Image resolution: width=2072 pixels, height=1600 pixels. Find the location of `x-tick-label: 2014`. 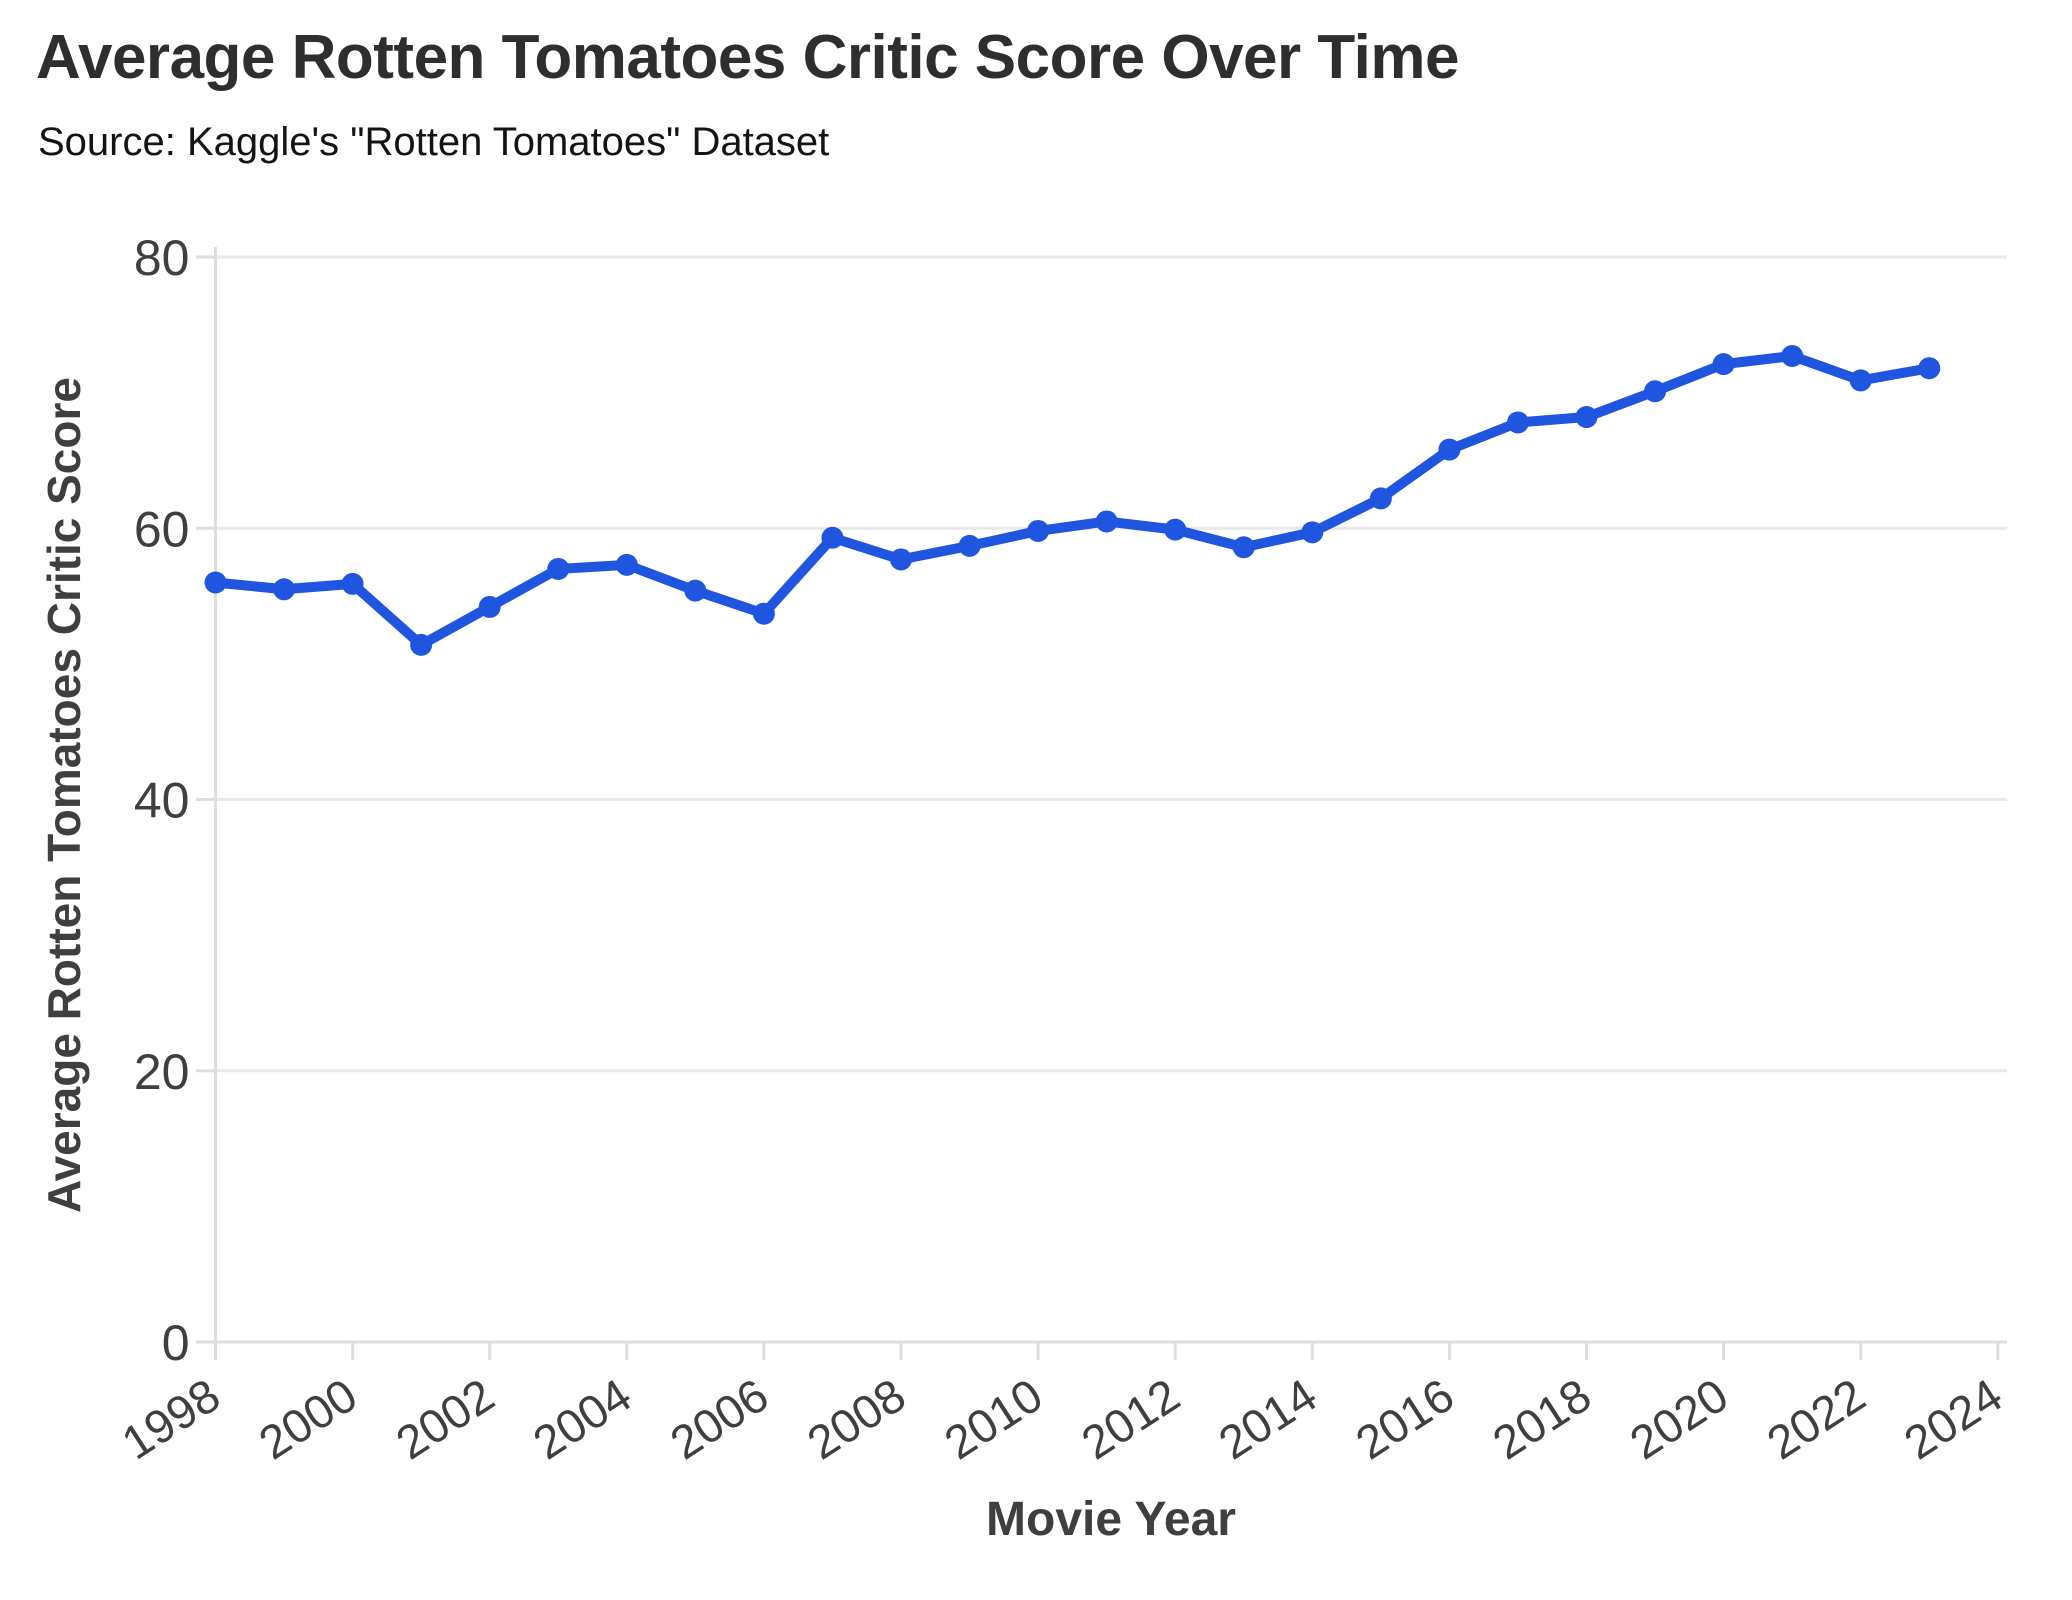

x-tick-label: 2014 is located at coordinates (1267, 1418).